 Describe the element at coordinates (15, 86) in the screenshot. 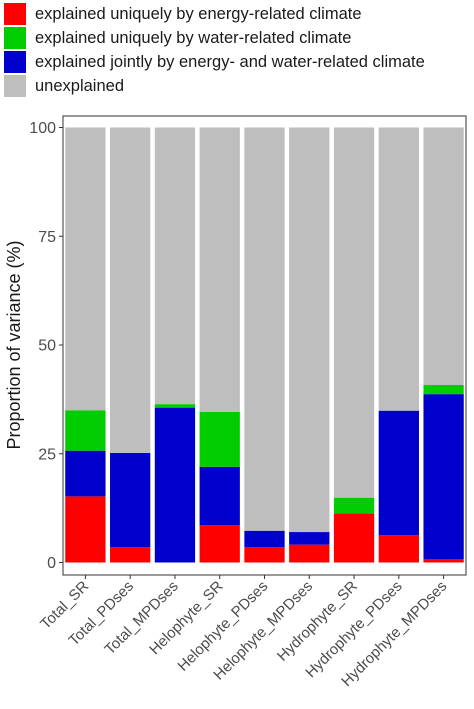

I see `legend-swatch-unexplained` at that location.